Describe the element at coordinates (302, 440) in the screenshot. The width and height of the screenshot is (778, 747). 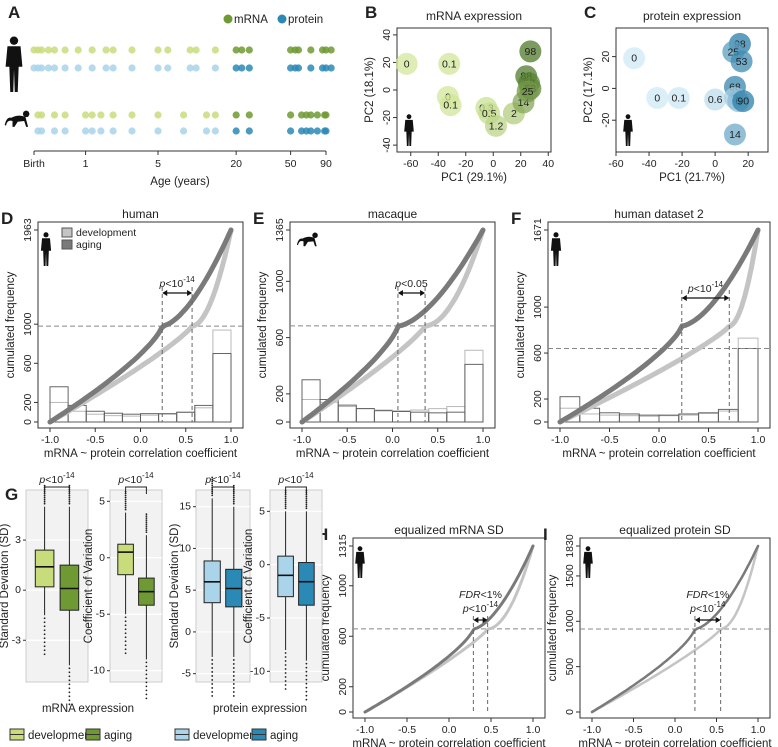
I see `x-tick-label: -1.0` at that location.